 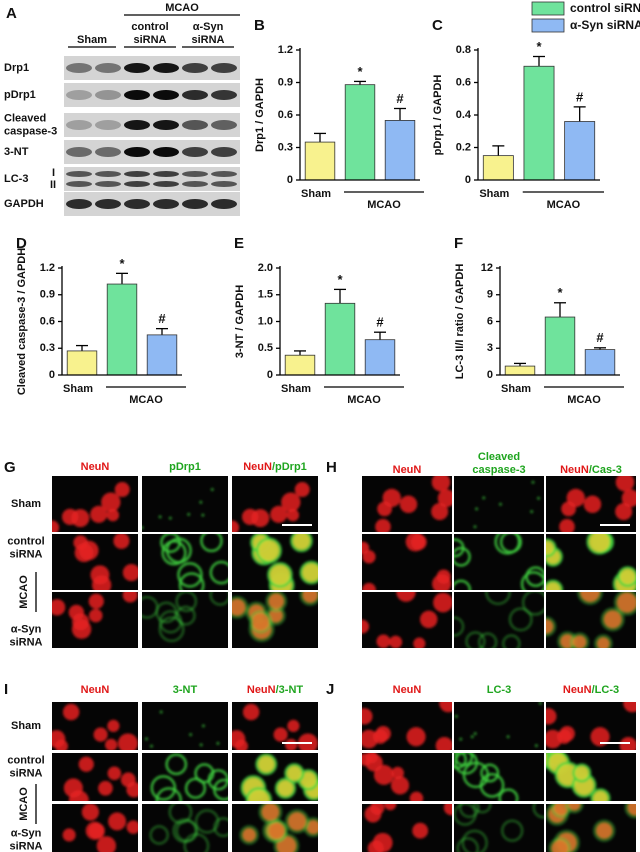 I want to click on y-tick-label: 9, so click(x=490, y=295).